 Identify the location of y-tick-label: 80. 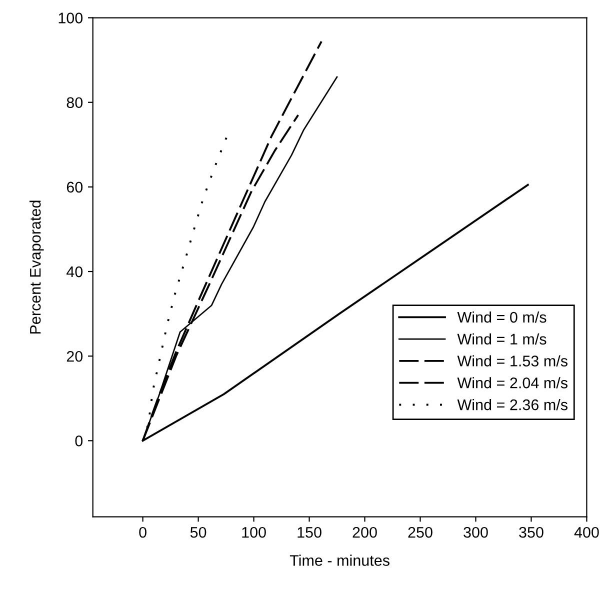
(74, 102).